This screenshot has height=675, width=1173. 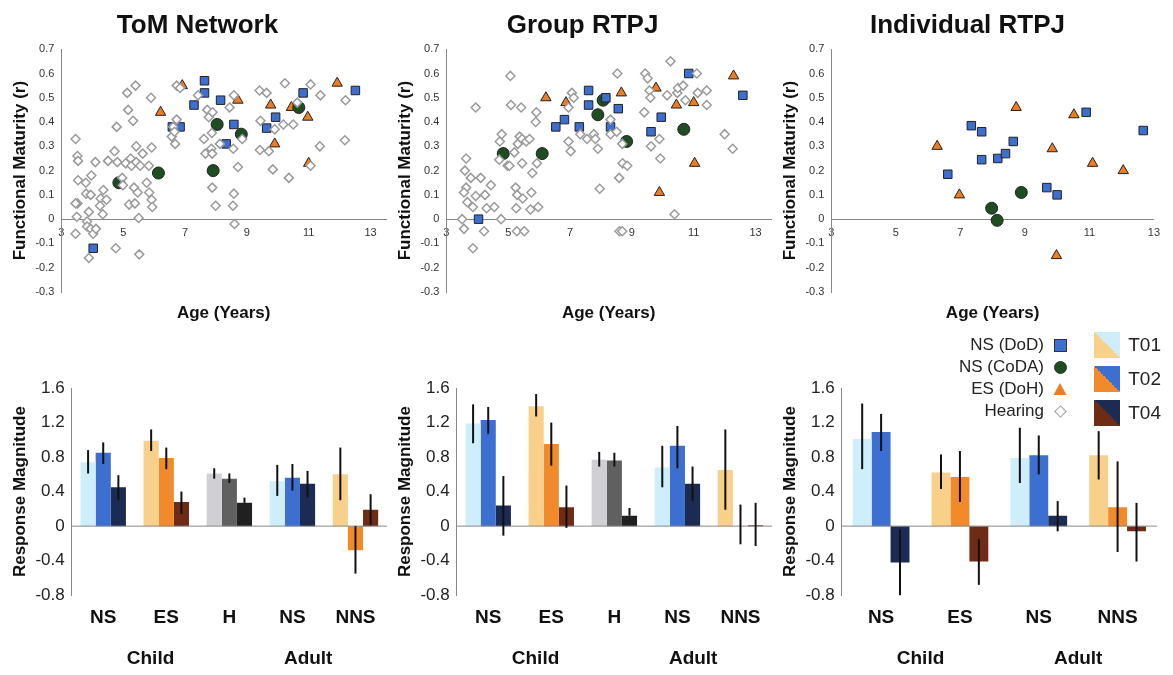 What do you see at coordinates (582, 23) in the screenshot?
I see `chart-title: Group RTPJ` at bounding box center [582, 23].